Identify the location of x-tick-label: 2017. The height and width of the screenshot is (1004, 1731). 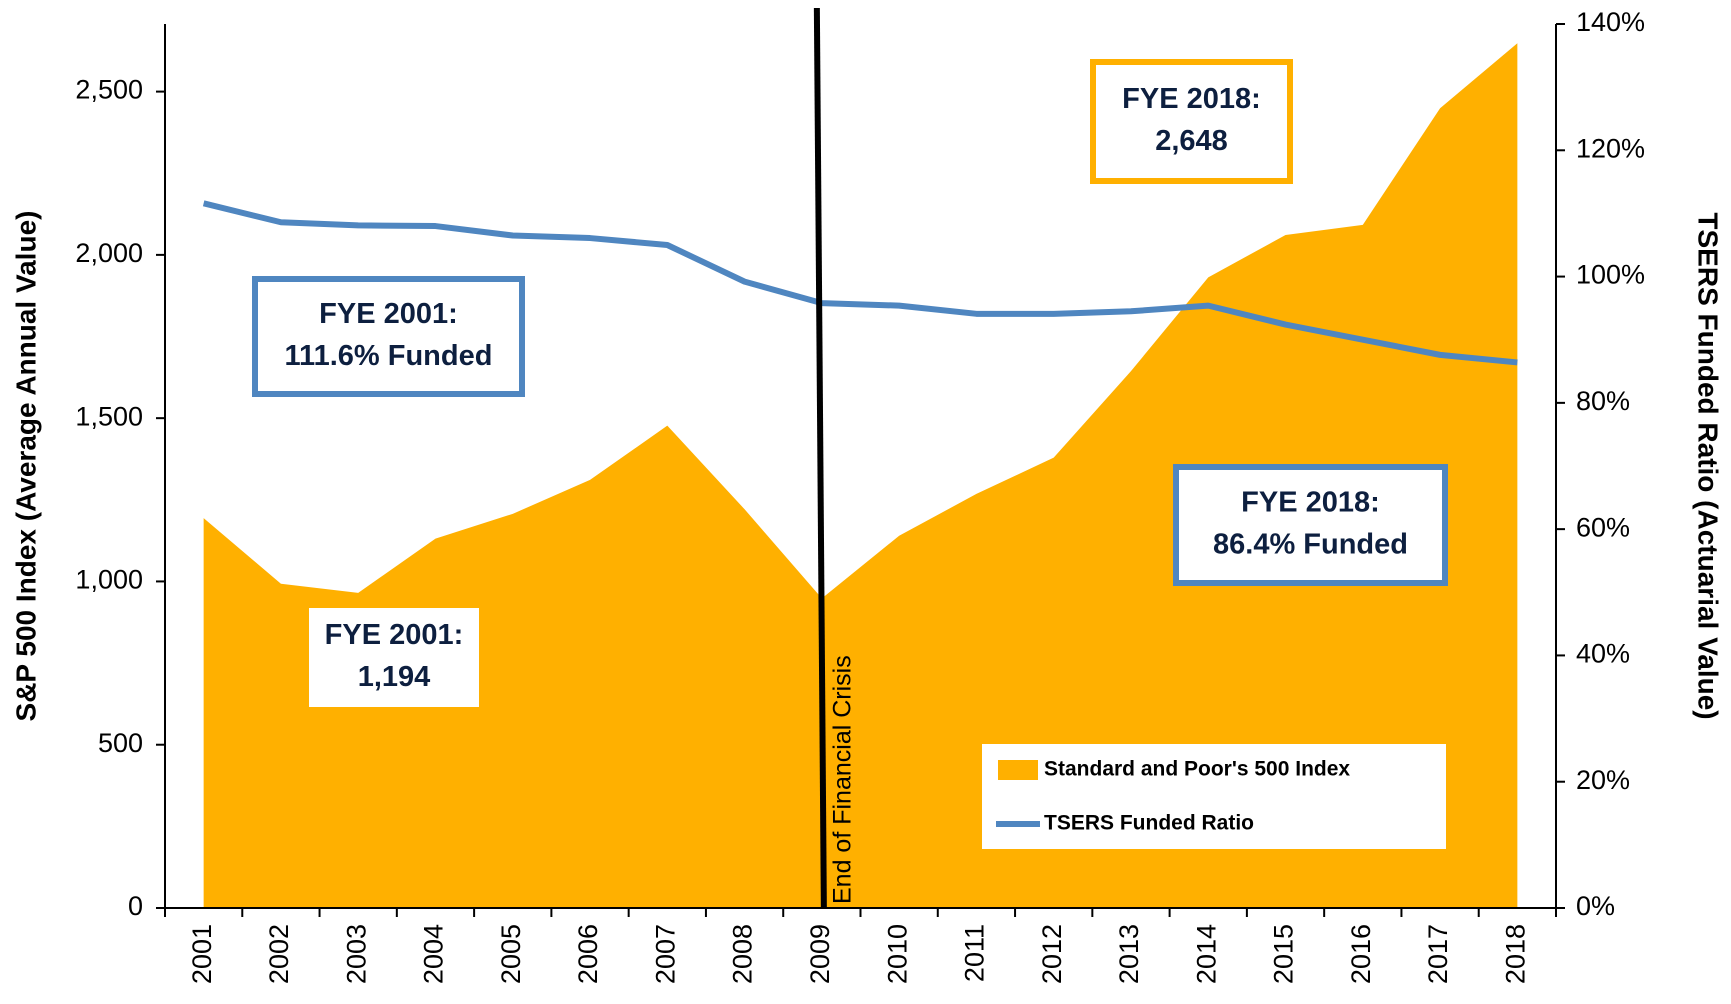
(1438, 954).